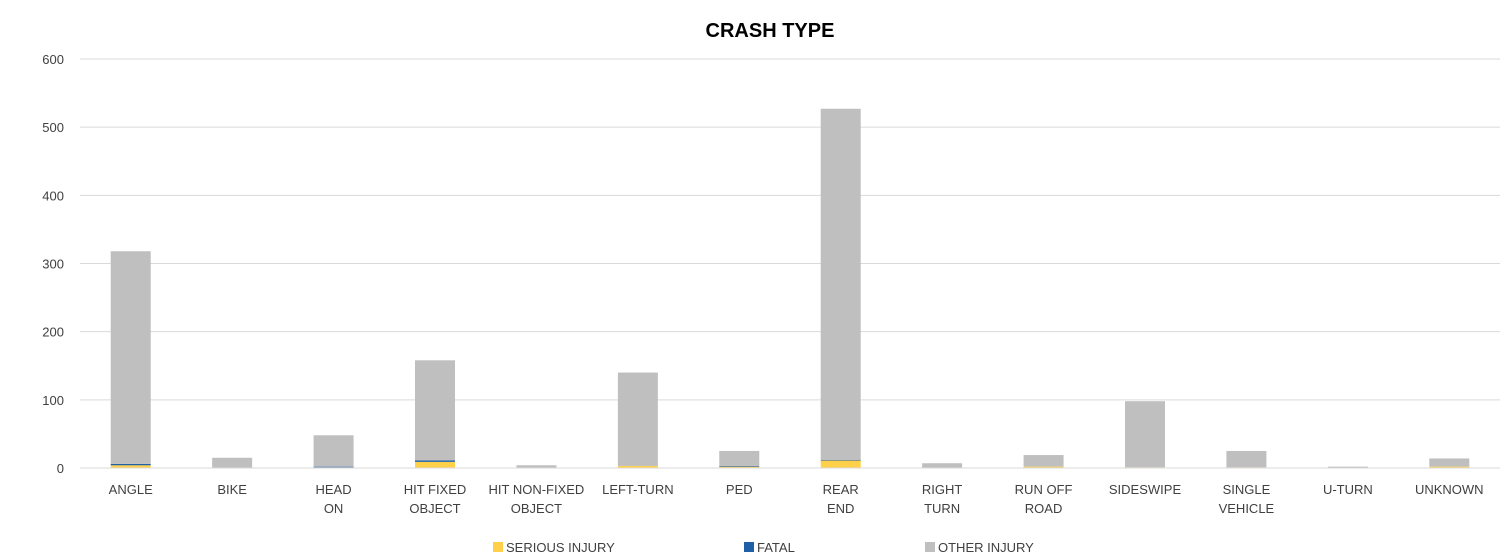  Describe the element at coordinates (1247, 499) in the screenshot. I see `x-tick-label: SINGLE VEHICLE` at that location.